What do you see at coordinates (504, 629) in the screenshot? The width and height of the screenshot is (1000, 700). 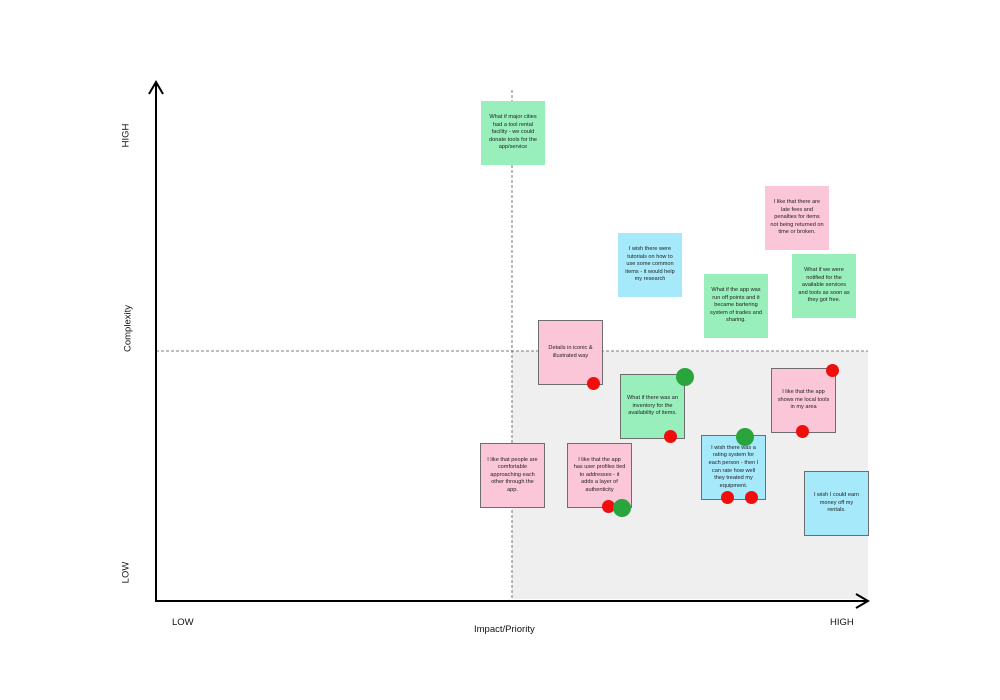 I see `x-axis-title: Impact/Priority` at bounding box center [504, 629].